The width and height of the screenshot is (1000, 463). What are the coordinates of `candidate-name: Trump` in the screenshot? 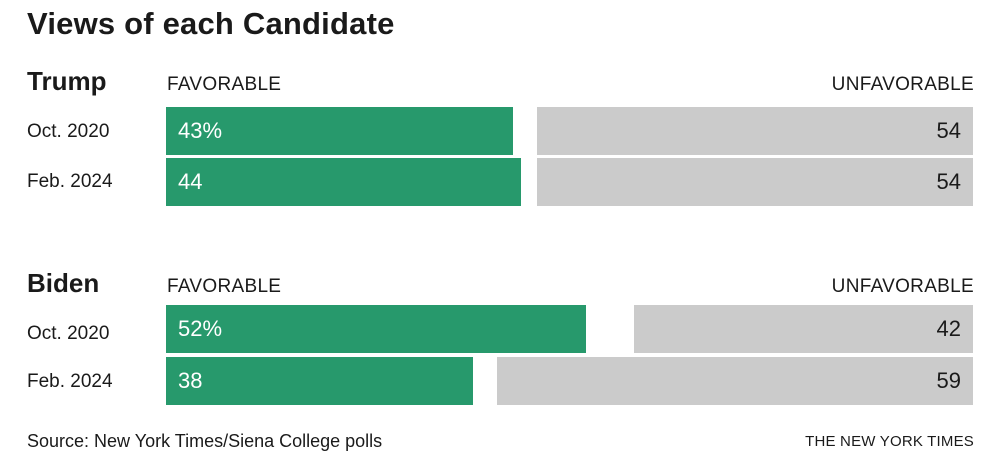 It's located at (67, 81).